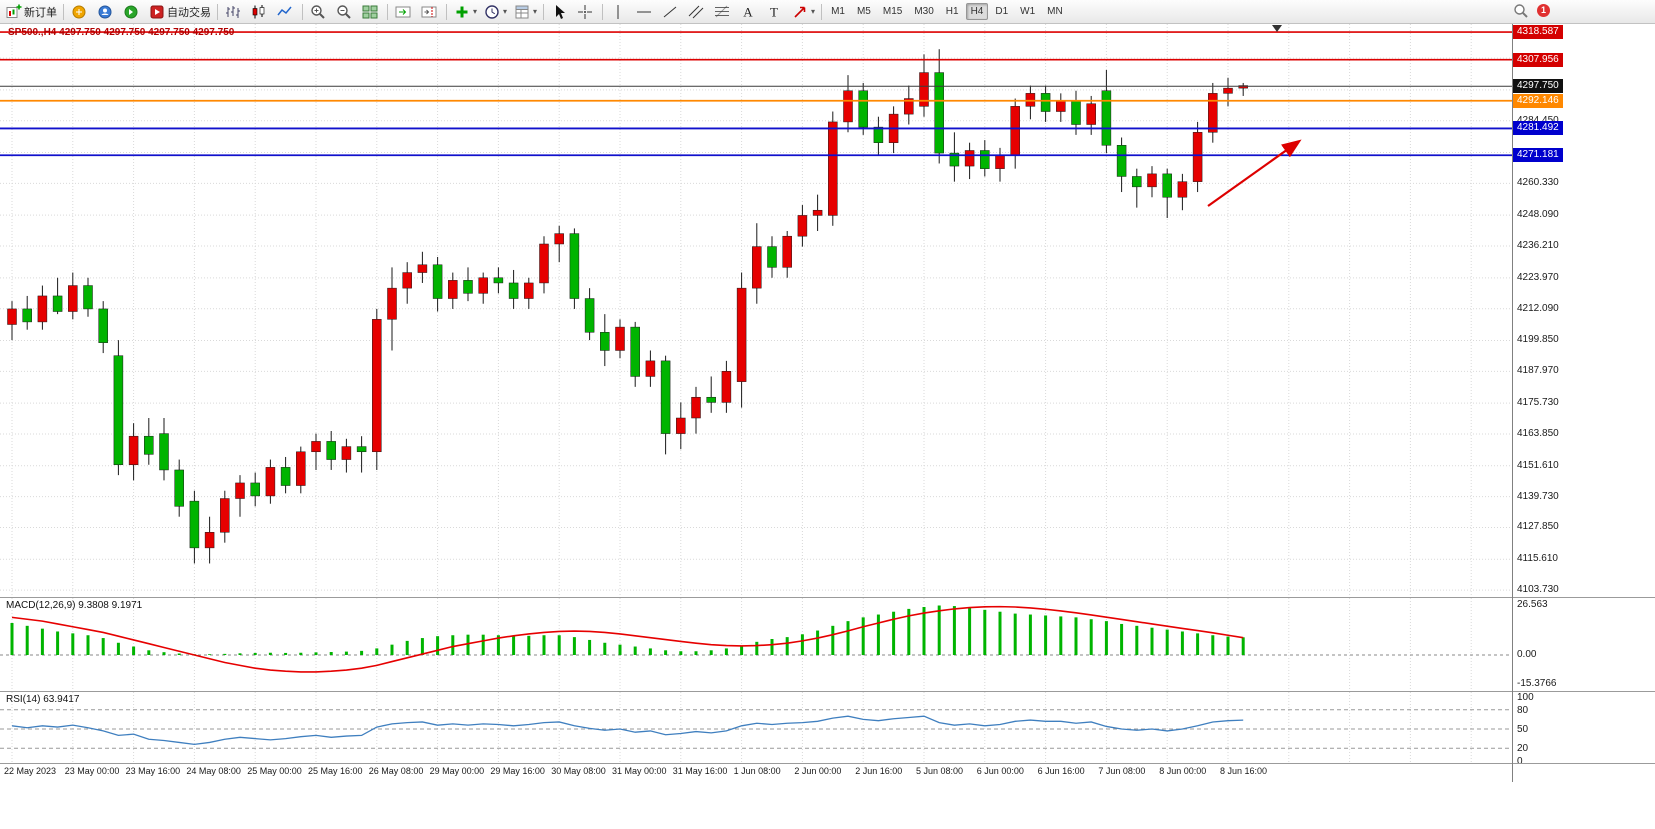 This screenshot has width=1655, height=829. What do you see at coordinates (521, 11) in the screenshot?
I see `template-icon` at bounding box center [521, 11].